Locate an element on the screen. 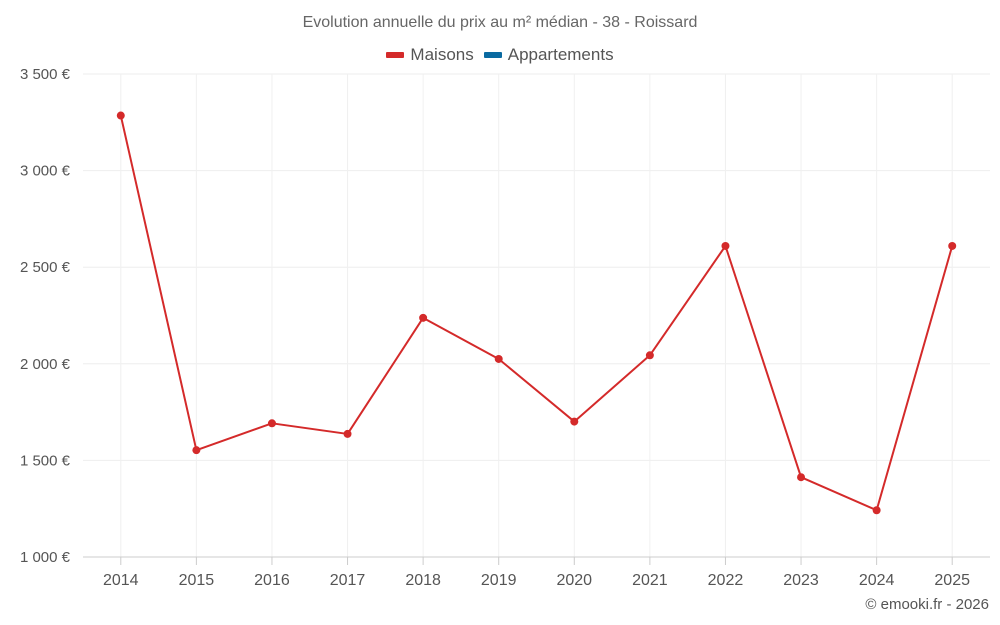  x-tick-label: 2019 is located at coordinates (499, 580).